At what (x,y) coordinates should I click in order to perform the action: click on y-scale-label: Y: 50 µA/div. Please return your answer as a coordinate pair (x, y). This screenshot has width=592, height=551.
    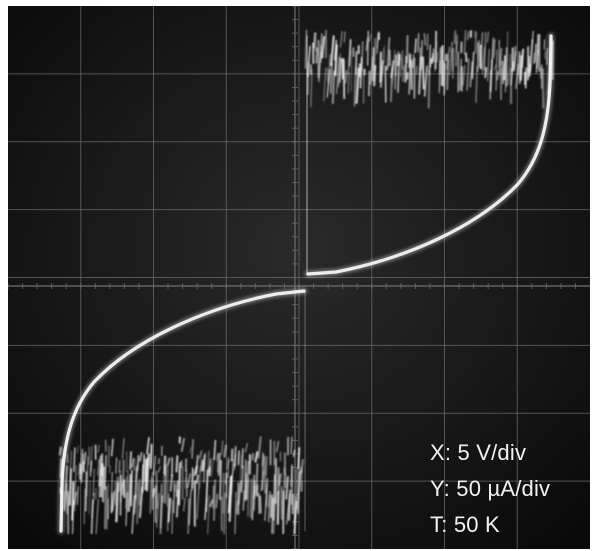
    Looking at the image, I should click on (490, 488).